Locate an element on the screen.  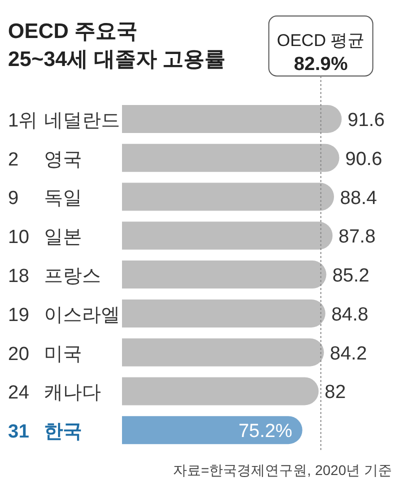
chart-title: OECD 주요국 25~34세 대졸자 고용률 is located at coordinates (117, 46).